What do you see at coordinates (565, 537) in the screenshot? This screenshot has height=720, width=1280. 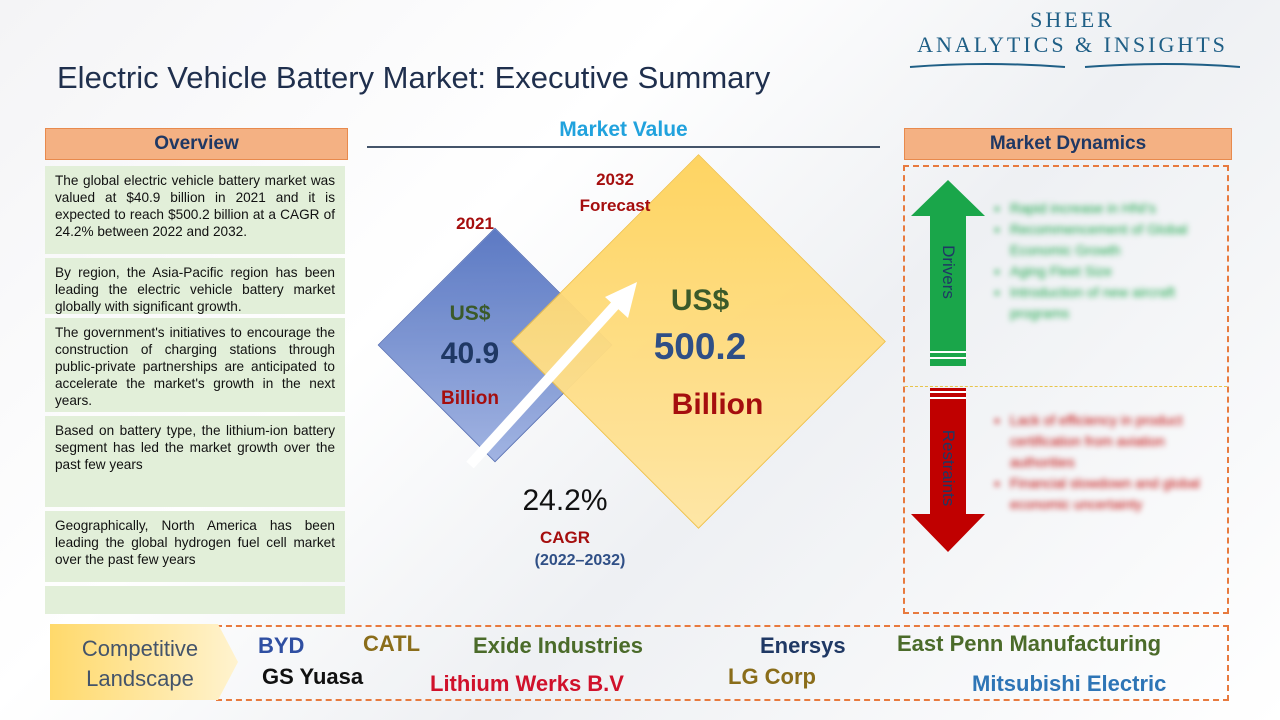 I see `cagr-label: CAGR` at bounding box center [565, 537].